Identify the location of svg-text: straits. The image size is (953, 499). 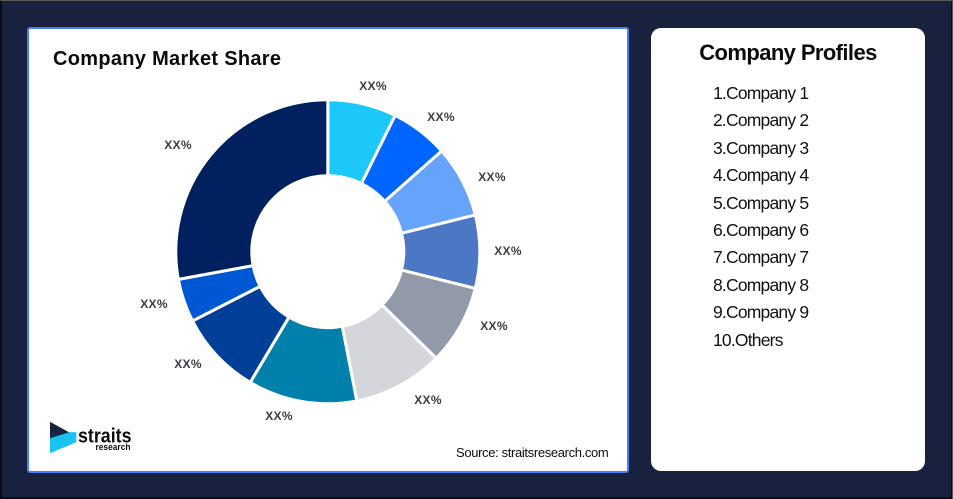
(105, 437).